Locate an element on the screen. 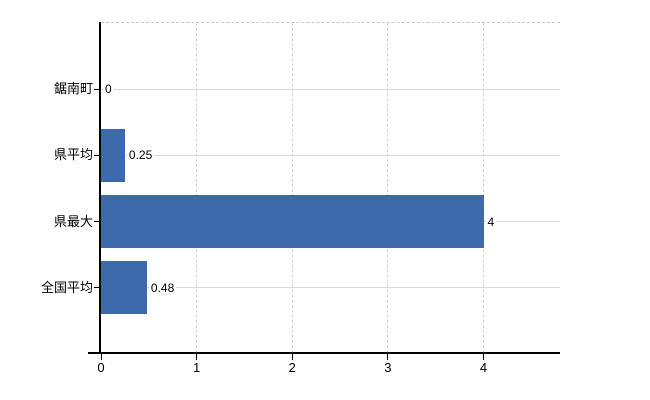 This screenshot has height=400, width=650. bar-value-label: 0.25 is located at coordinates (140, 155).